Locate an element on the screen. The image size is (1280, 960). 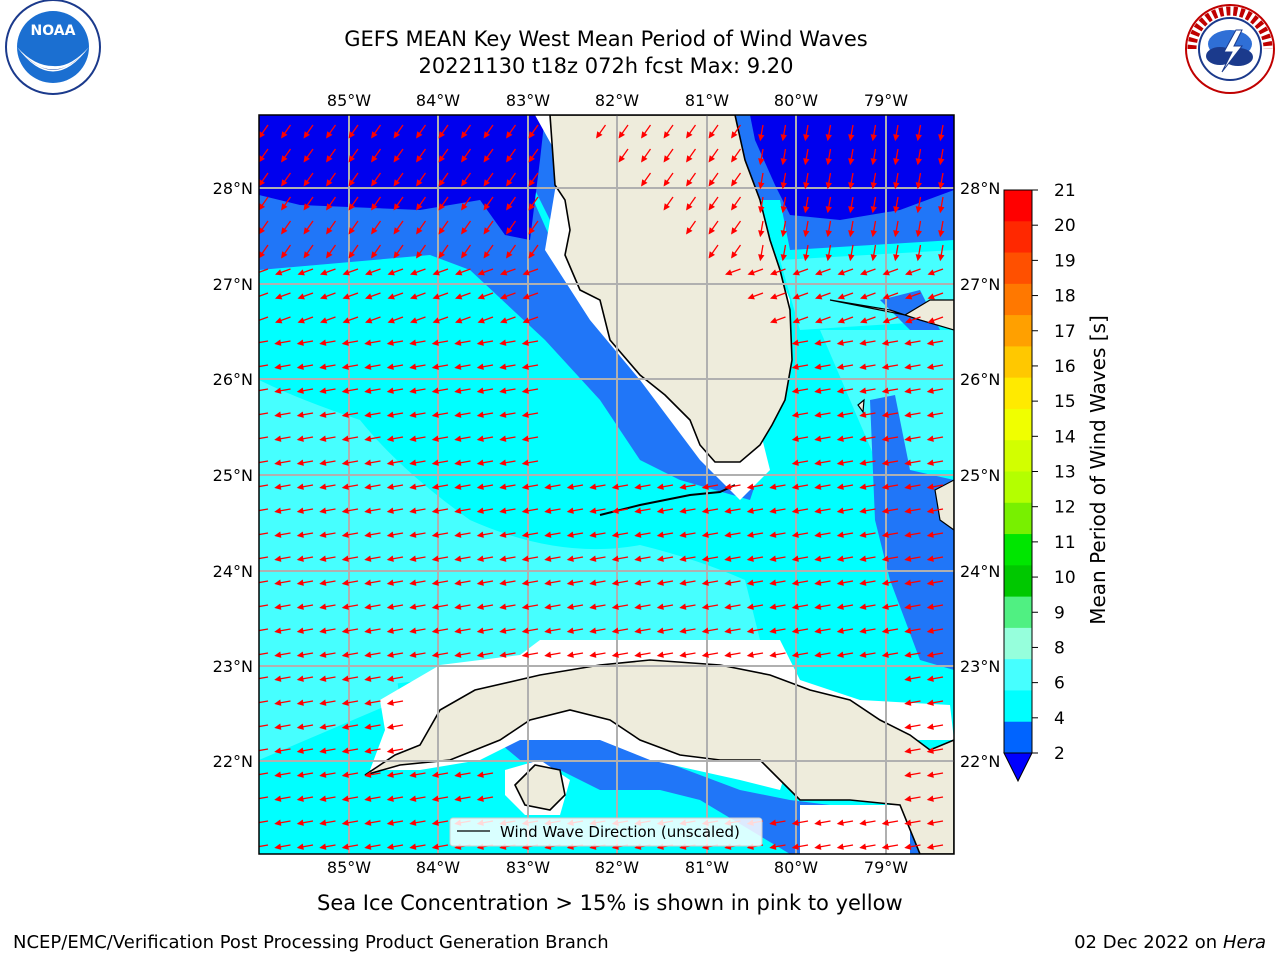
lat-labels-right: 28°N 27°N 26°N 25°N 24°N 23°N 22°N is located at coordinates (980, 475).